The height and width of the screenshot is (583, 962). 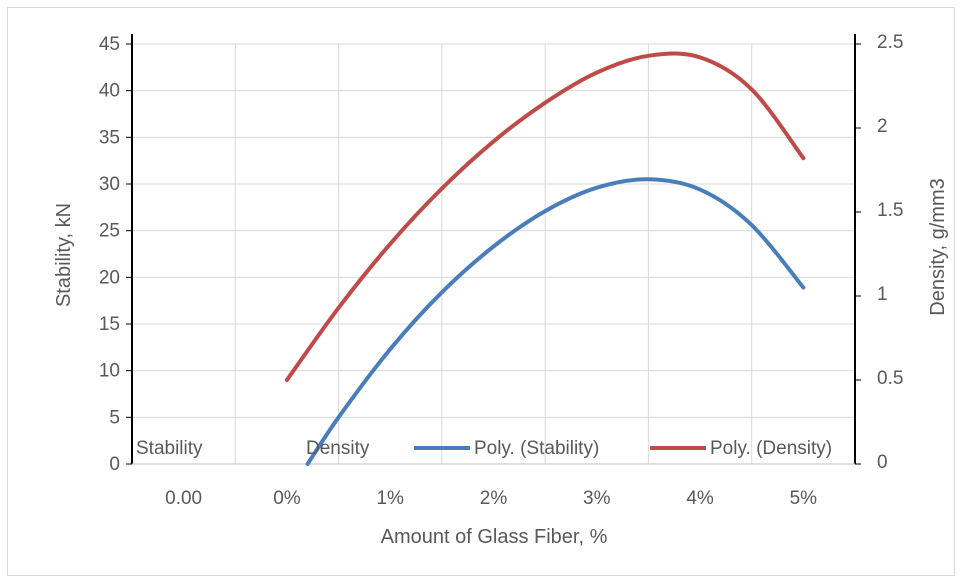 What do you see at coordinates (109, 254) in the screenshot?
I see `left-axis-tick-labels: 0 5 10 15 20 25 30 35 40 45` at bounding box center [109, 254].